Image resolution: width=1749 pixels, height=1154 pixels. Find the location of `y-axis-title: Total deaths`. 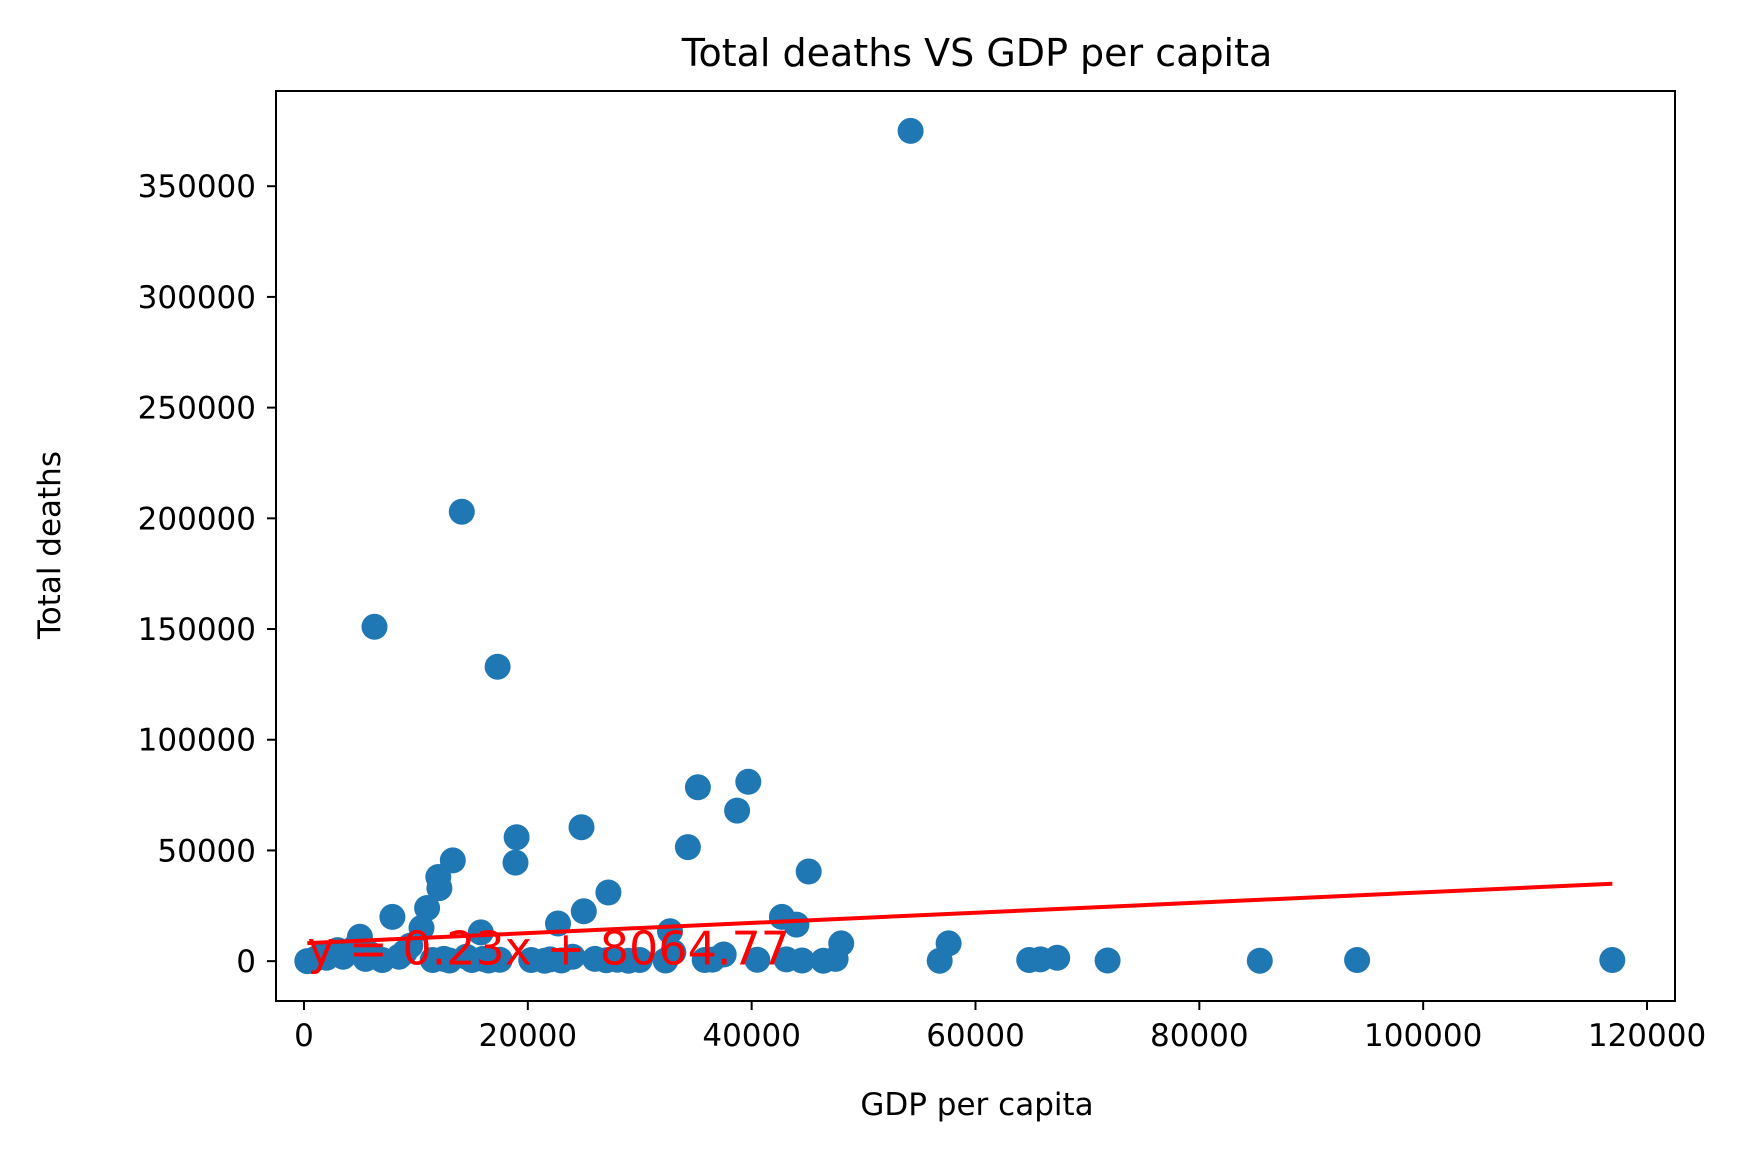

y-axis-title: Total deaths is located at coordinates (50, 545).